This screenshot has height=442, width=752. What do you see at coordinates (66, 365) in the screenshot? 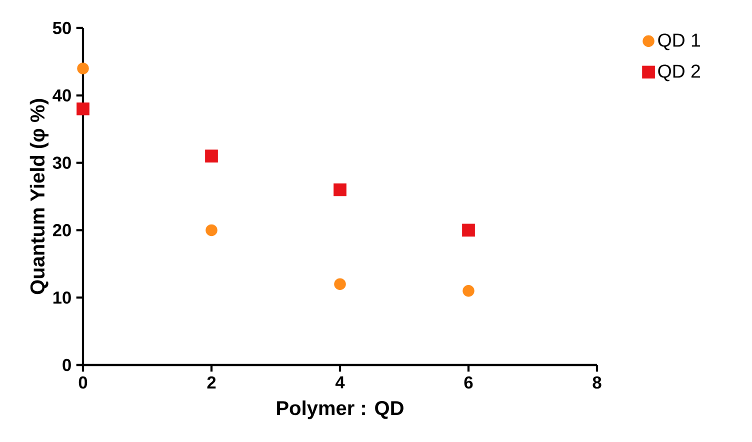
I see `y-tick-label: 0` at bounding box center [66, 365].